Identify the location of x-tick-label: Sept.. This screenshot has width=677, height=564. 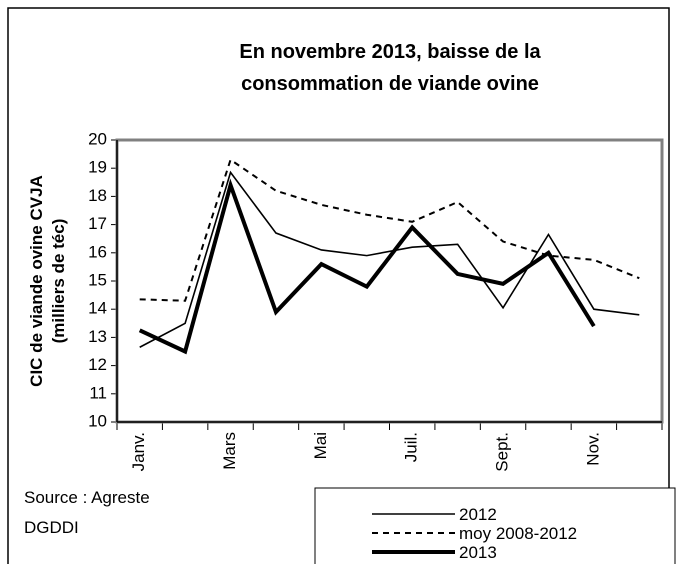
(502, 452).